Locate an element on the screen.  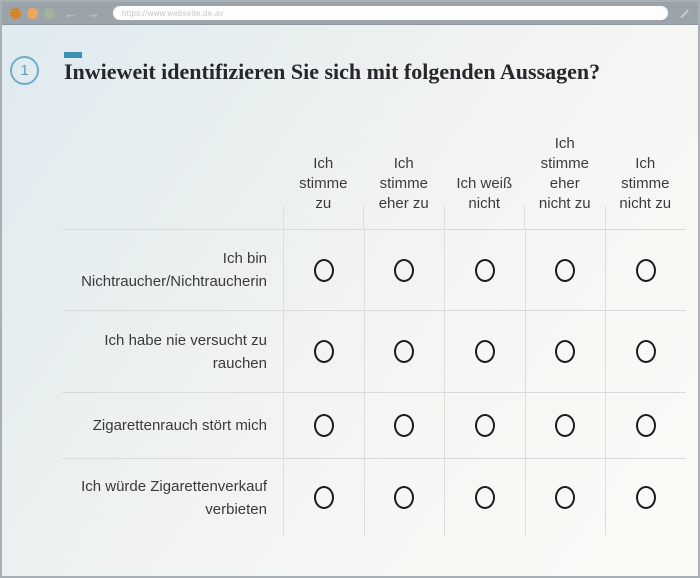
radio-r2-c4 is located at coordinates (645, 425).